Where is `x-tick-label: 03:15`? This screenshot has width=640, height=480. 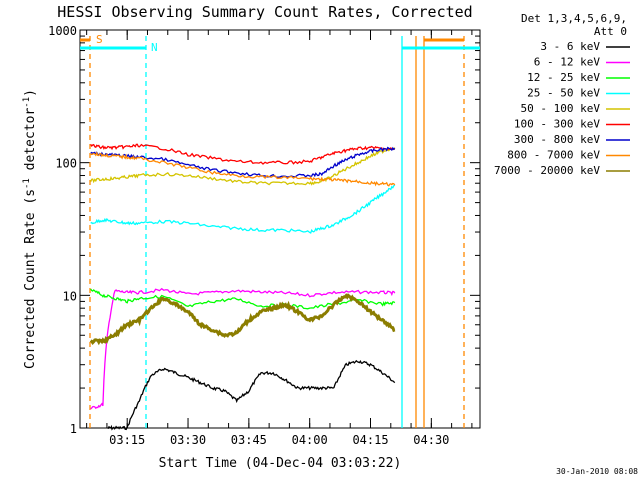 x-tick-label: 03:15 is located at coordinates (127, 440).